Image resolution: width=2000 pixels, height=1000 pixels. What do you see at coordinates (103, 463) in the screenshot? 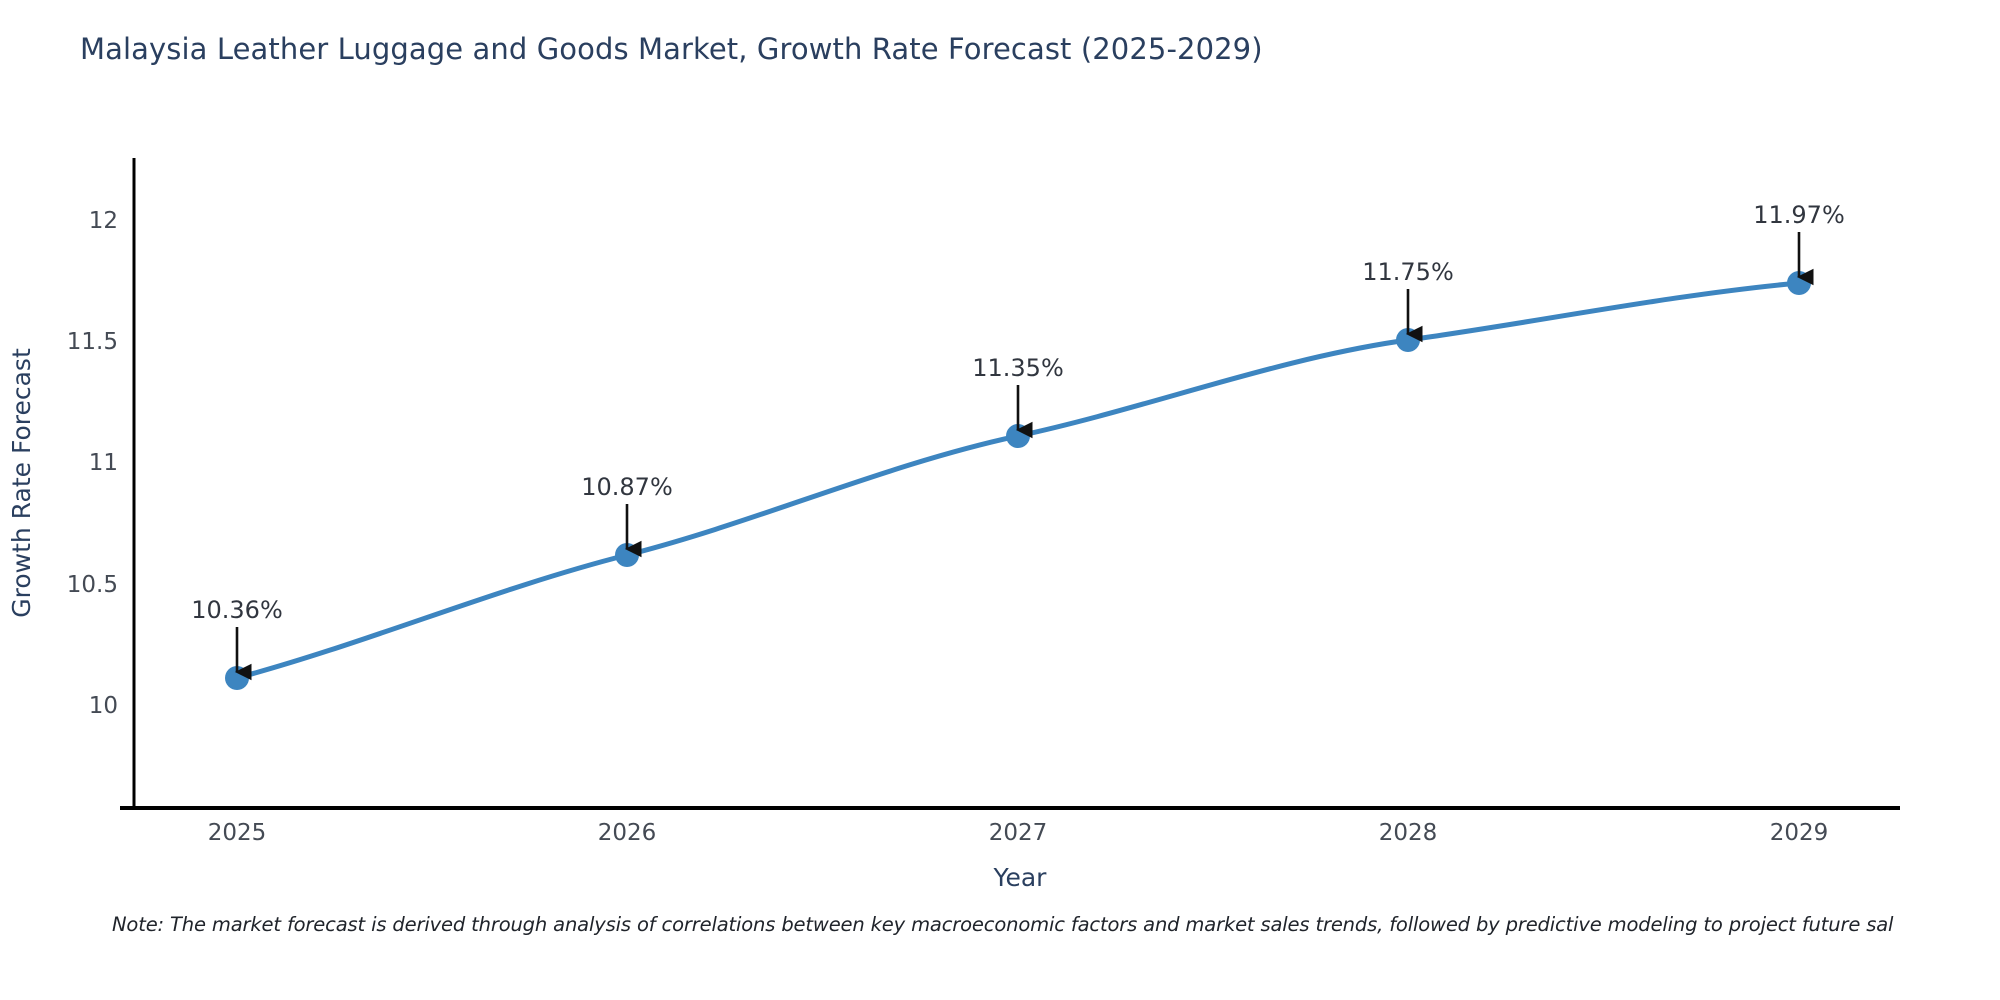
I see `y-tick-label: 11` at bounding box center [103, 463].